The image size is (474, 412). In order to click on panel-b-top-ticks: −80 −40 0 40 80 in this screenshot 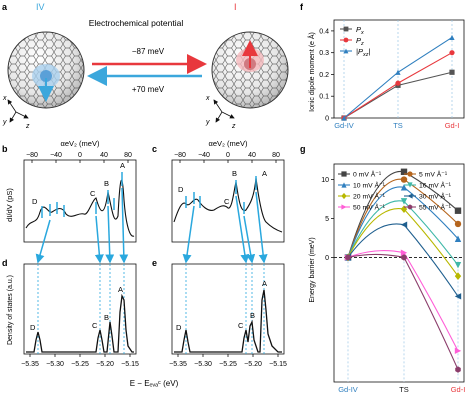, I will do `click(79, 157)`.